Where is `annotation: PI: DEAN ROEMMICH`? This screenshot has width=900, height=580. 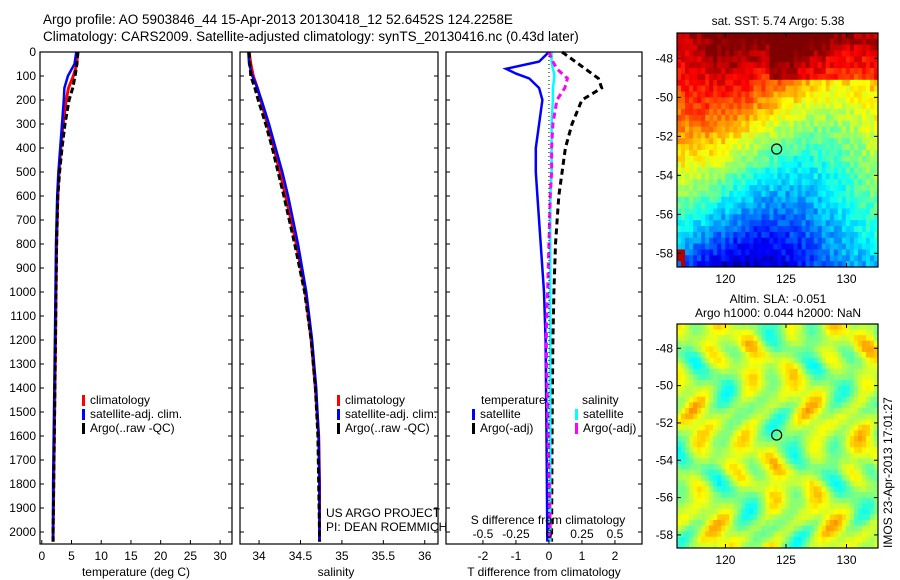 annotation: PI: DEAN ROEMMICH is located at coordinates (386, 527).